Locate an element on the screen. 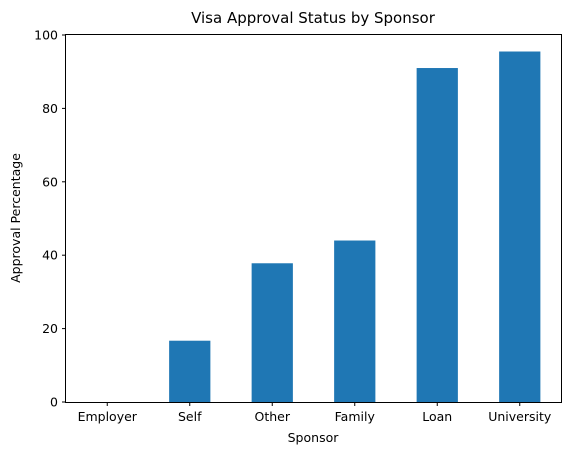  y-tick-label: 100 is located at coordinates (46, 35).